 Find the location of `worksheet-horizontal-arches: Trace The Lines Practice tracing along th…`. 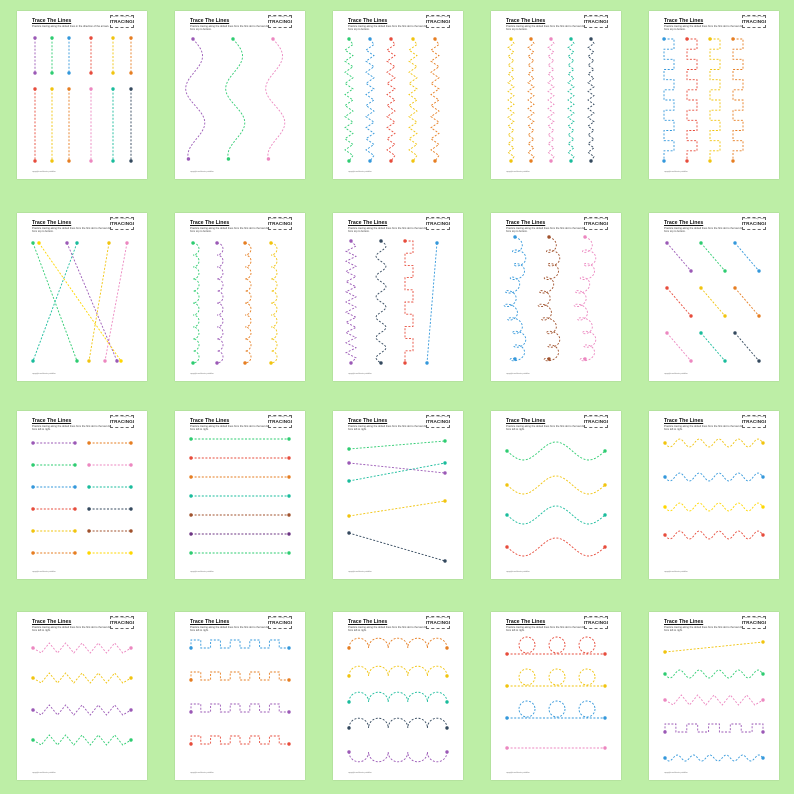

worksheet-horizontal-arches: Trace The Lines Practice tracing along th… is located at coordinates (398, 696).